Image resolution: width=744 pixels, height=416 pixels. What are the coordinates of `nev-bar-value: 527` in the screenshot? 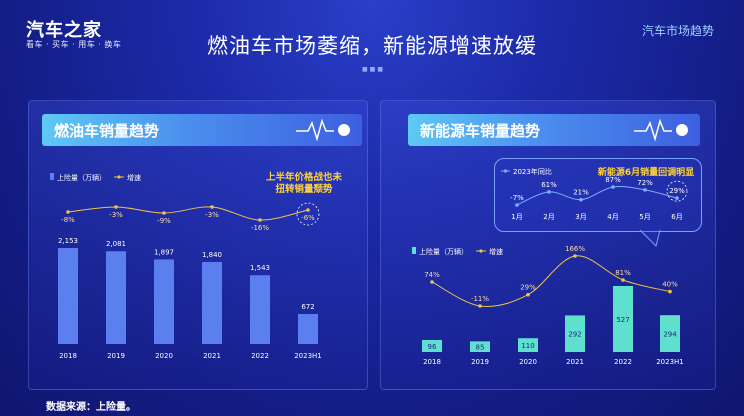 It's located at (622, 320).